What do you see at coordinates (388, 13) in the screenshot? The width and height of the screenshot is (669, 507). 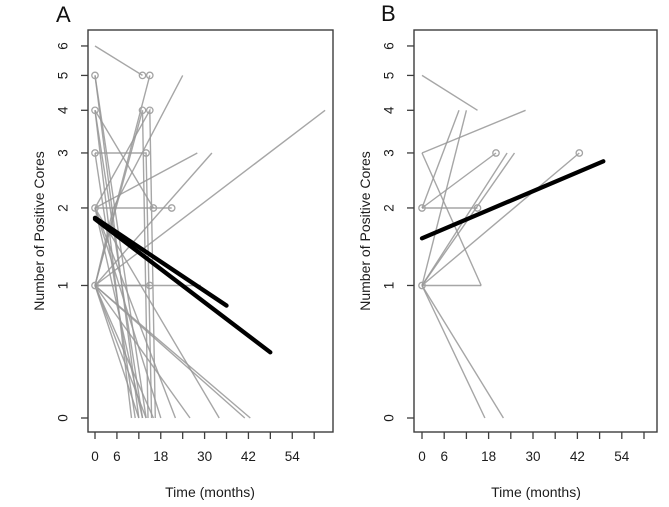 I see `panel-b-label: B` at bounding box center [388, 13].